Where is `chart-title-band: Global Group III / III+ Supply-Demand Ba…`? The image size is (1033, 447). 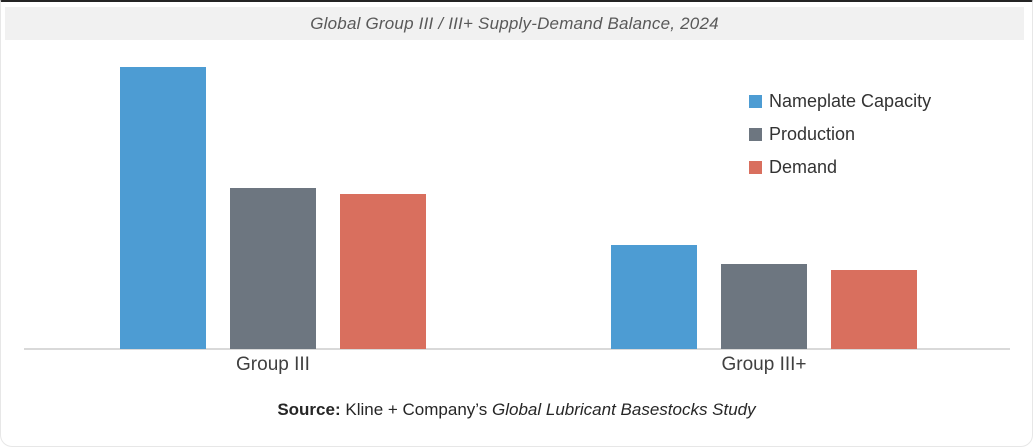
chart-title-band: Global Group III / III+ Supply-Demand Ba… is located at coordinates (514, 23).